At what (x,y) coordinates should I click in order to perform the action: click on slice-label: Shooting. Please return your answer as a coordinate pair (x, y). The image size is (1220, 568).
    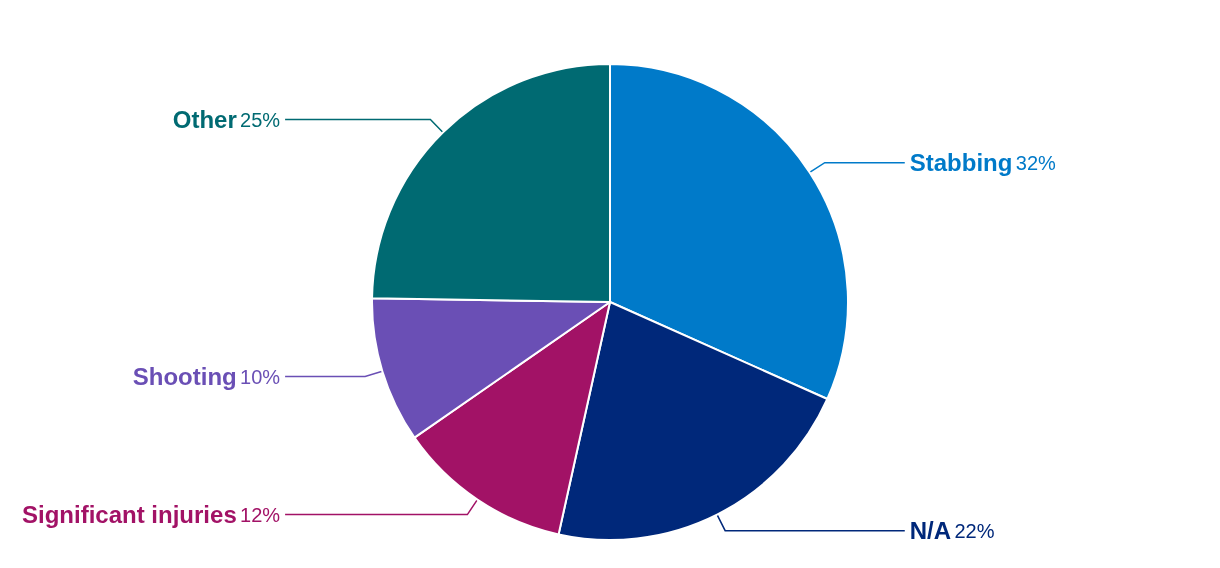
    Looking at the image, I should click on (184, 377).